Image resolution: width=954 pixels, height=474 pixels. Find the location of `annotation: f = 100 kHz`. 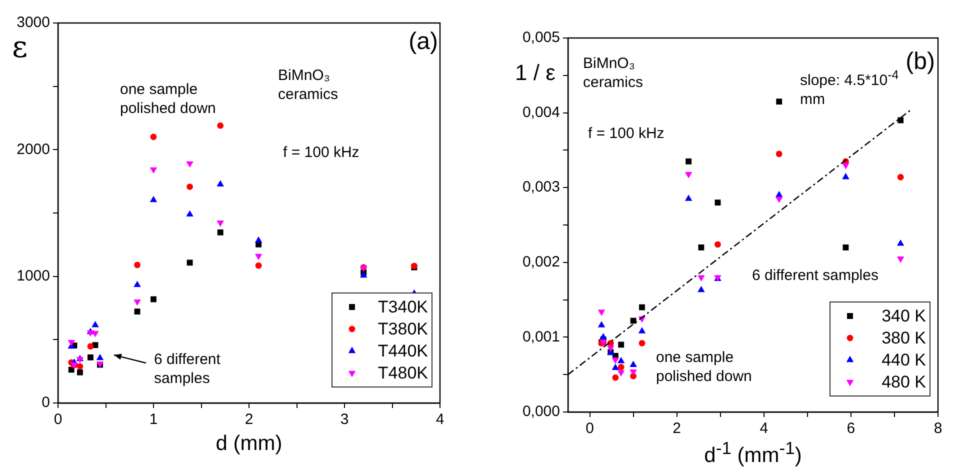

annotation: f = 100 kHz is located at coordinates (626, 133).